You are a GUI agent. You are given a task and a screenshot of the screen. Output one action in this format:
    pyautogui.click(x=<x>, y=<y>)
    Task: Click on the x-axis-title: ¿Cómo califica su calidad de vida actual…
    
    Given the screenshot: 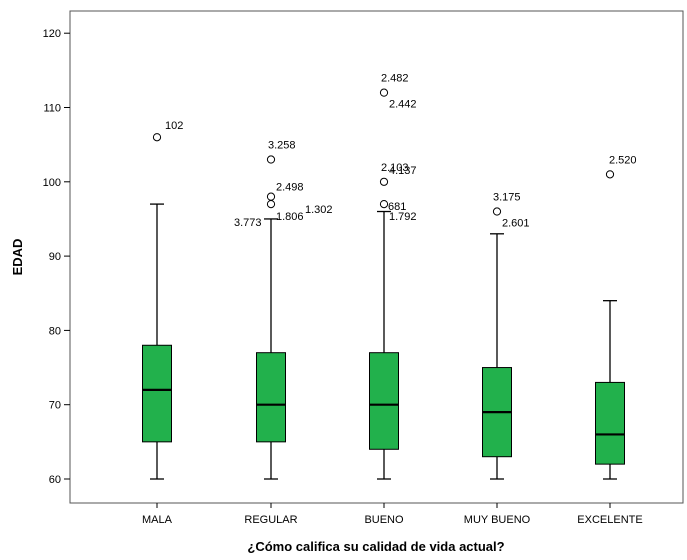 What is the action you would take?
    pyautogui.click(x=375, y=546)
    